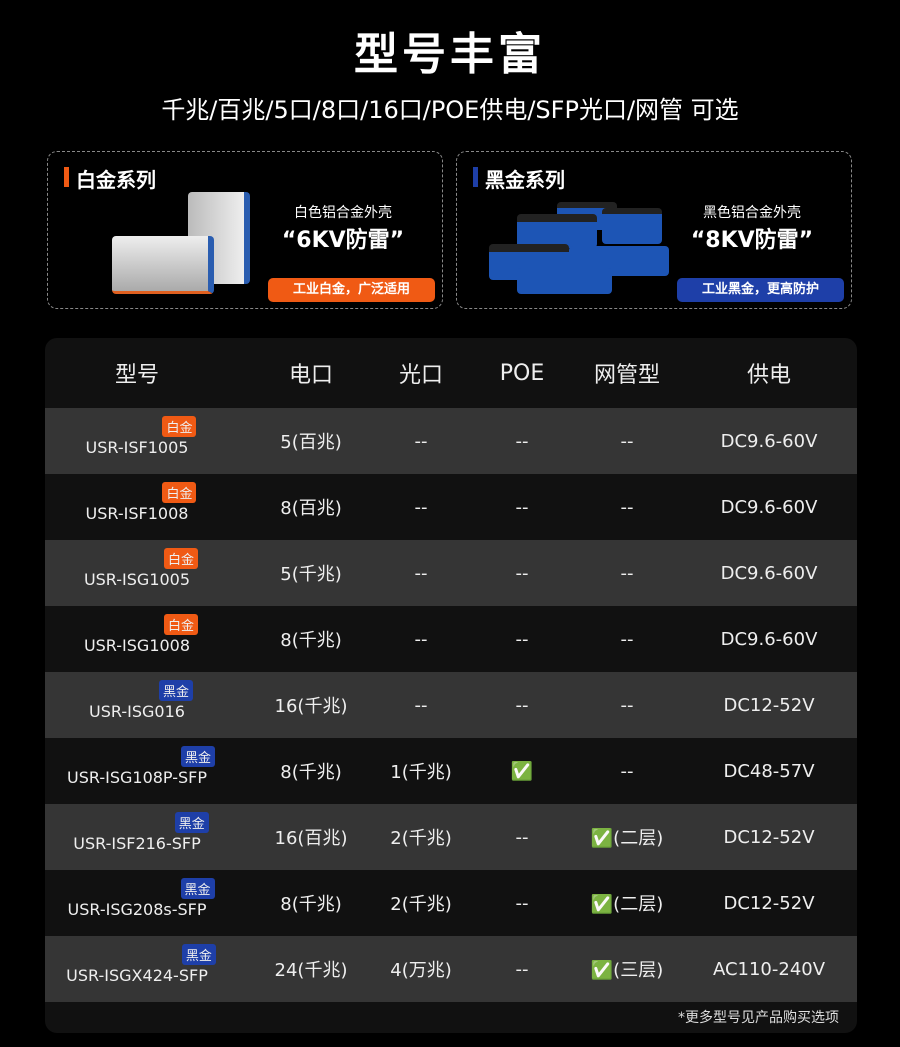 This screenshot has width=900, height=1047. I want to click on model-cell: USR-ISG1005 白金, so click(138, 573).